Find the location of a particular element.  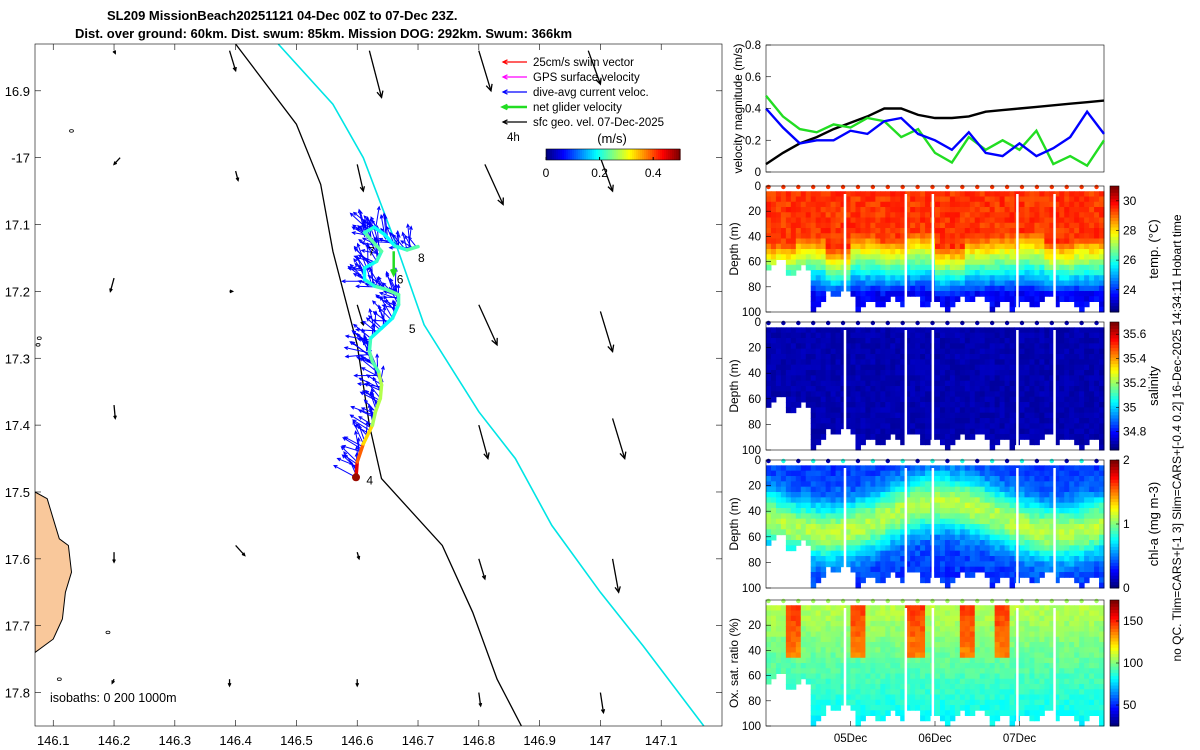

surface-dot is located at coordinates (798, 601).